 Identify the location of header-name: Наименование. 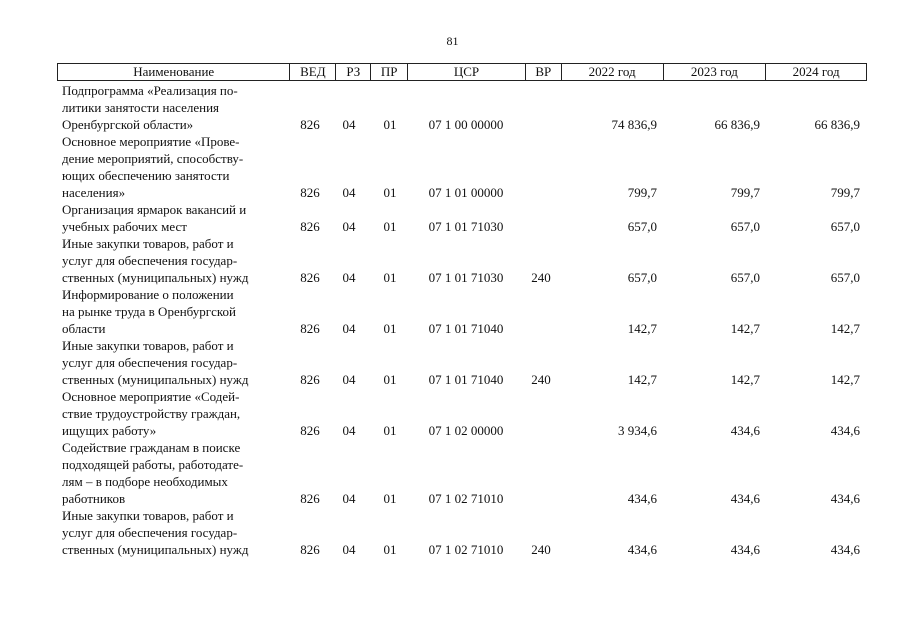
(174, 72).